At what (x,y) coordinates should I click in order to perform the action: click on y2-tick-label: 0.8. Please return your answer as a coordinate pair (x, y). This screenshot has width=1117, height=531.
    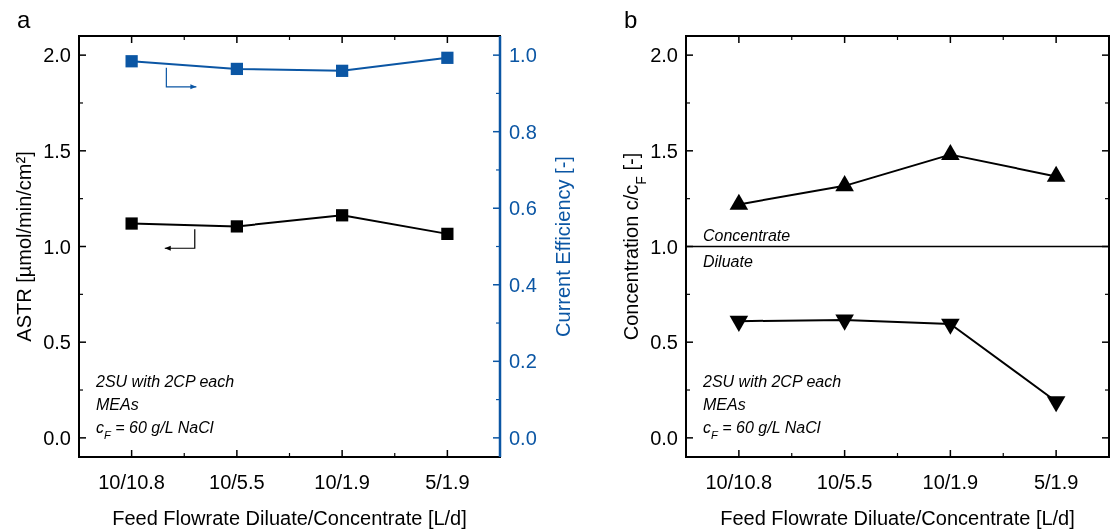
    Looking at the image, I should click on (523, 131).